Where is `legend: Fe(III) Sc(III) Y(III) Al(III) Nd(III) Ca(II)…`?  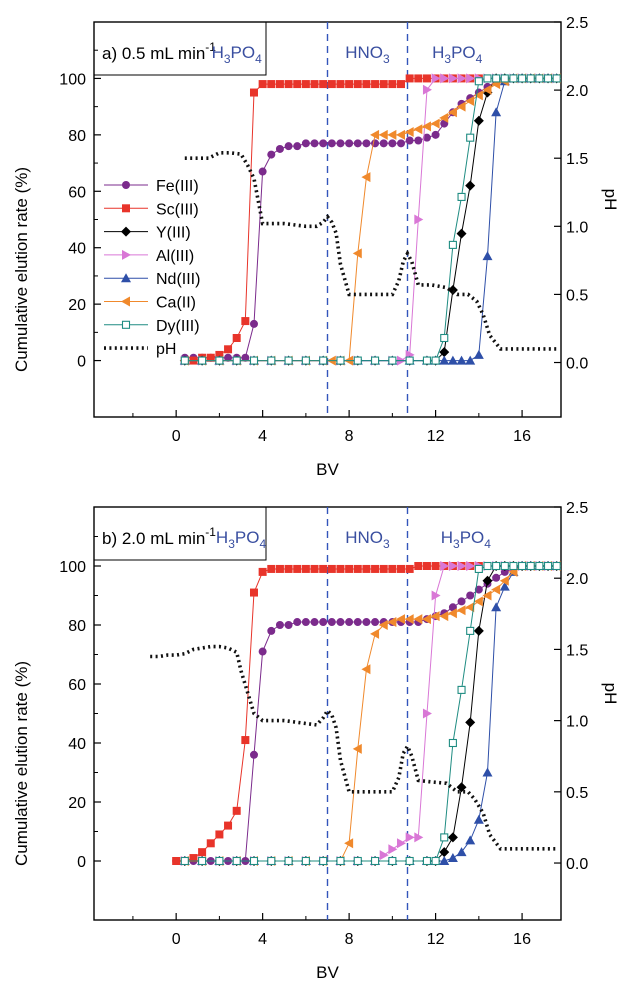
legend: Fe(III) Sc(III) Y(III) Al(III) Nd(III) Ca(II)… is located at coordinates (152, 268).